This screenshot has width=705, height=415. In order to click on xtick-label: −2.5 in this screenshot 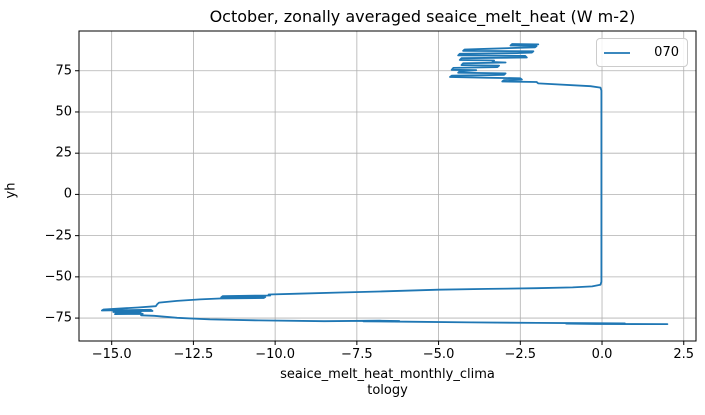, I will do `click(520, 354)`.